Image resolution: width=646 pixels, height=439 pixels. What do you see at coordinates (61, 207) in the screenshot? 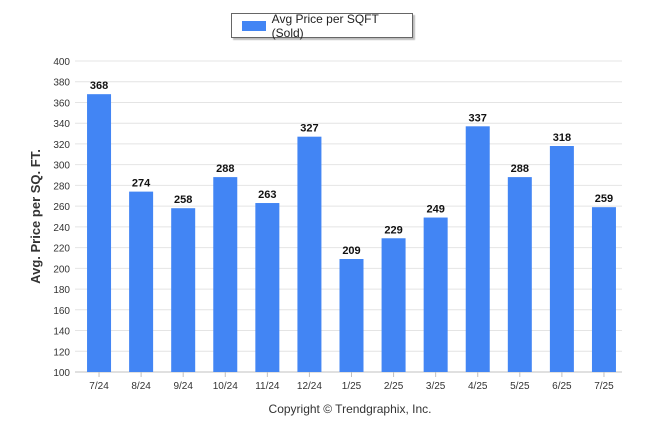
I see `y-tick-label: 260` at bounding box center [61, 207].